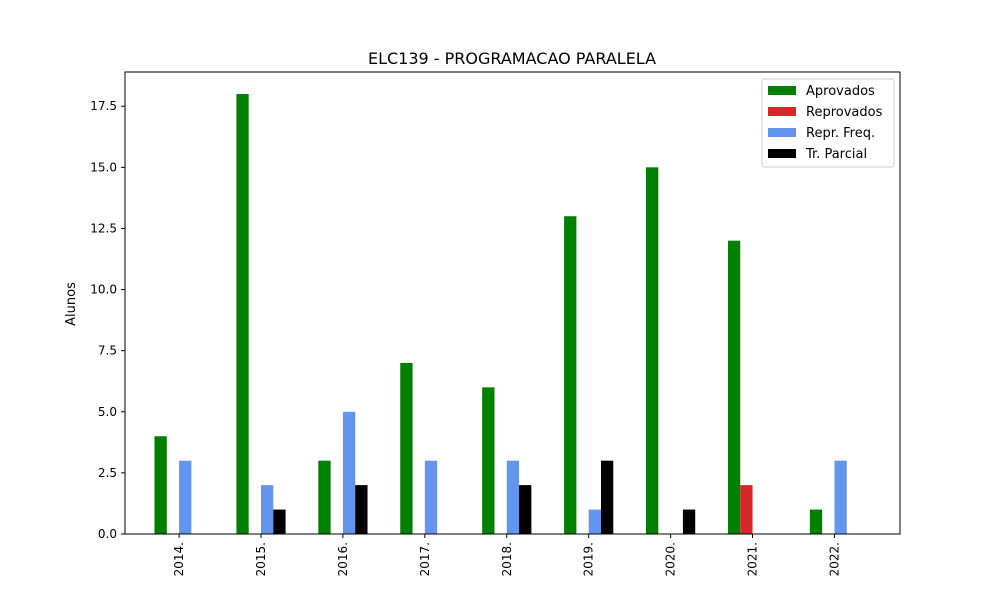 This screenshot has height=604, width=1000. Describe the element at coordinates (512, 58) in the screenshot. I see `chart-title: ELC139 - PROGRAMACAO PARALELA` at that location.